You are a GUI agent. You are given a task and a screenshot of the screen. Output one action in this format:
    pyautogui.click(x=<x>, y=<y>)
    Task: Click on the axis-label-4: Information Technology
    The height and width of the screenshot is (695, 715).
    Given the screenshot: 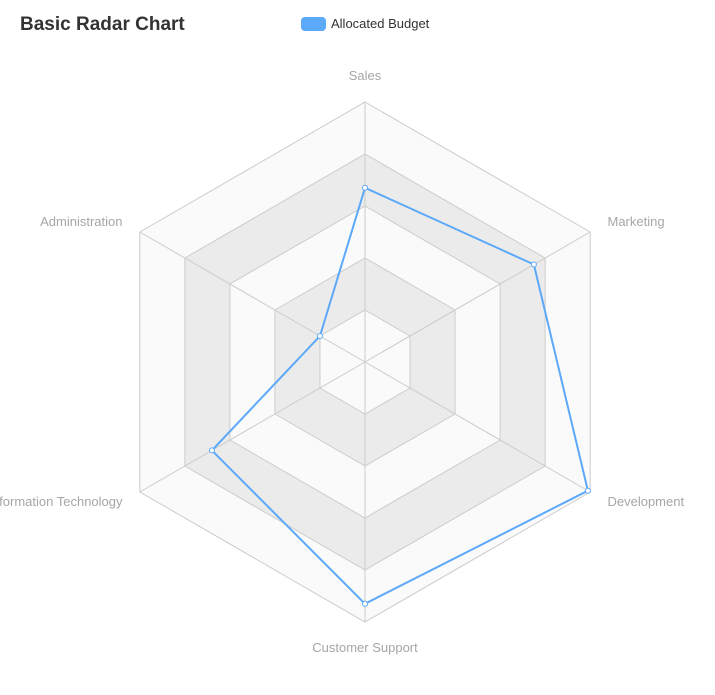 What is the action you would take?
    pyautogui.click(x=61, y=501)
    